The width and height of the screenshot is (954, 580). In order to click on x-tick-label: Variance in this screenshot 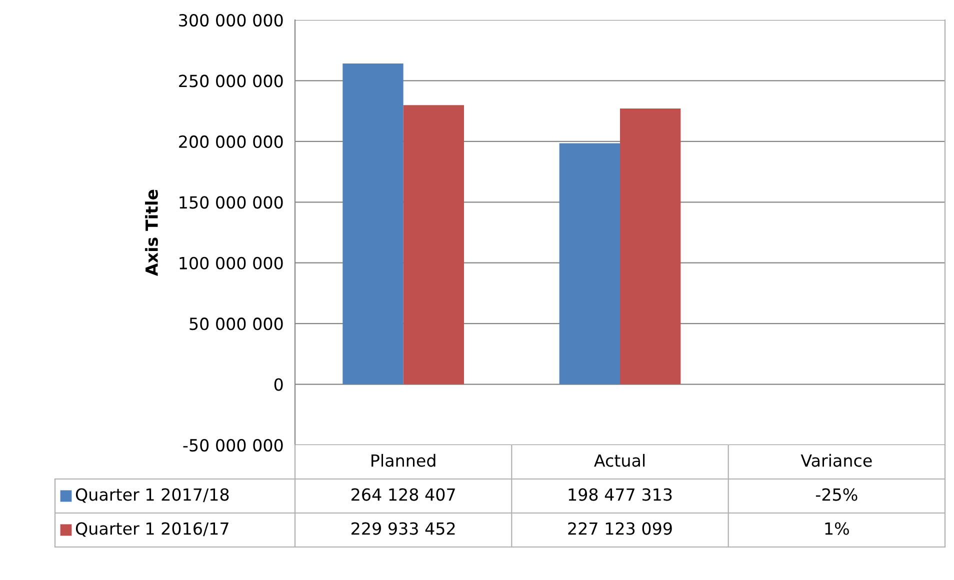, I will do `click(836, 460)`.